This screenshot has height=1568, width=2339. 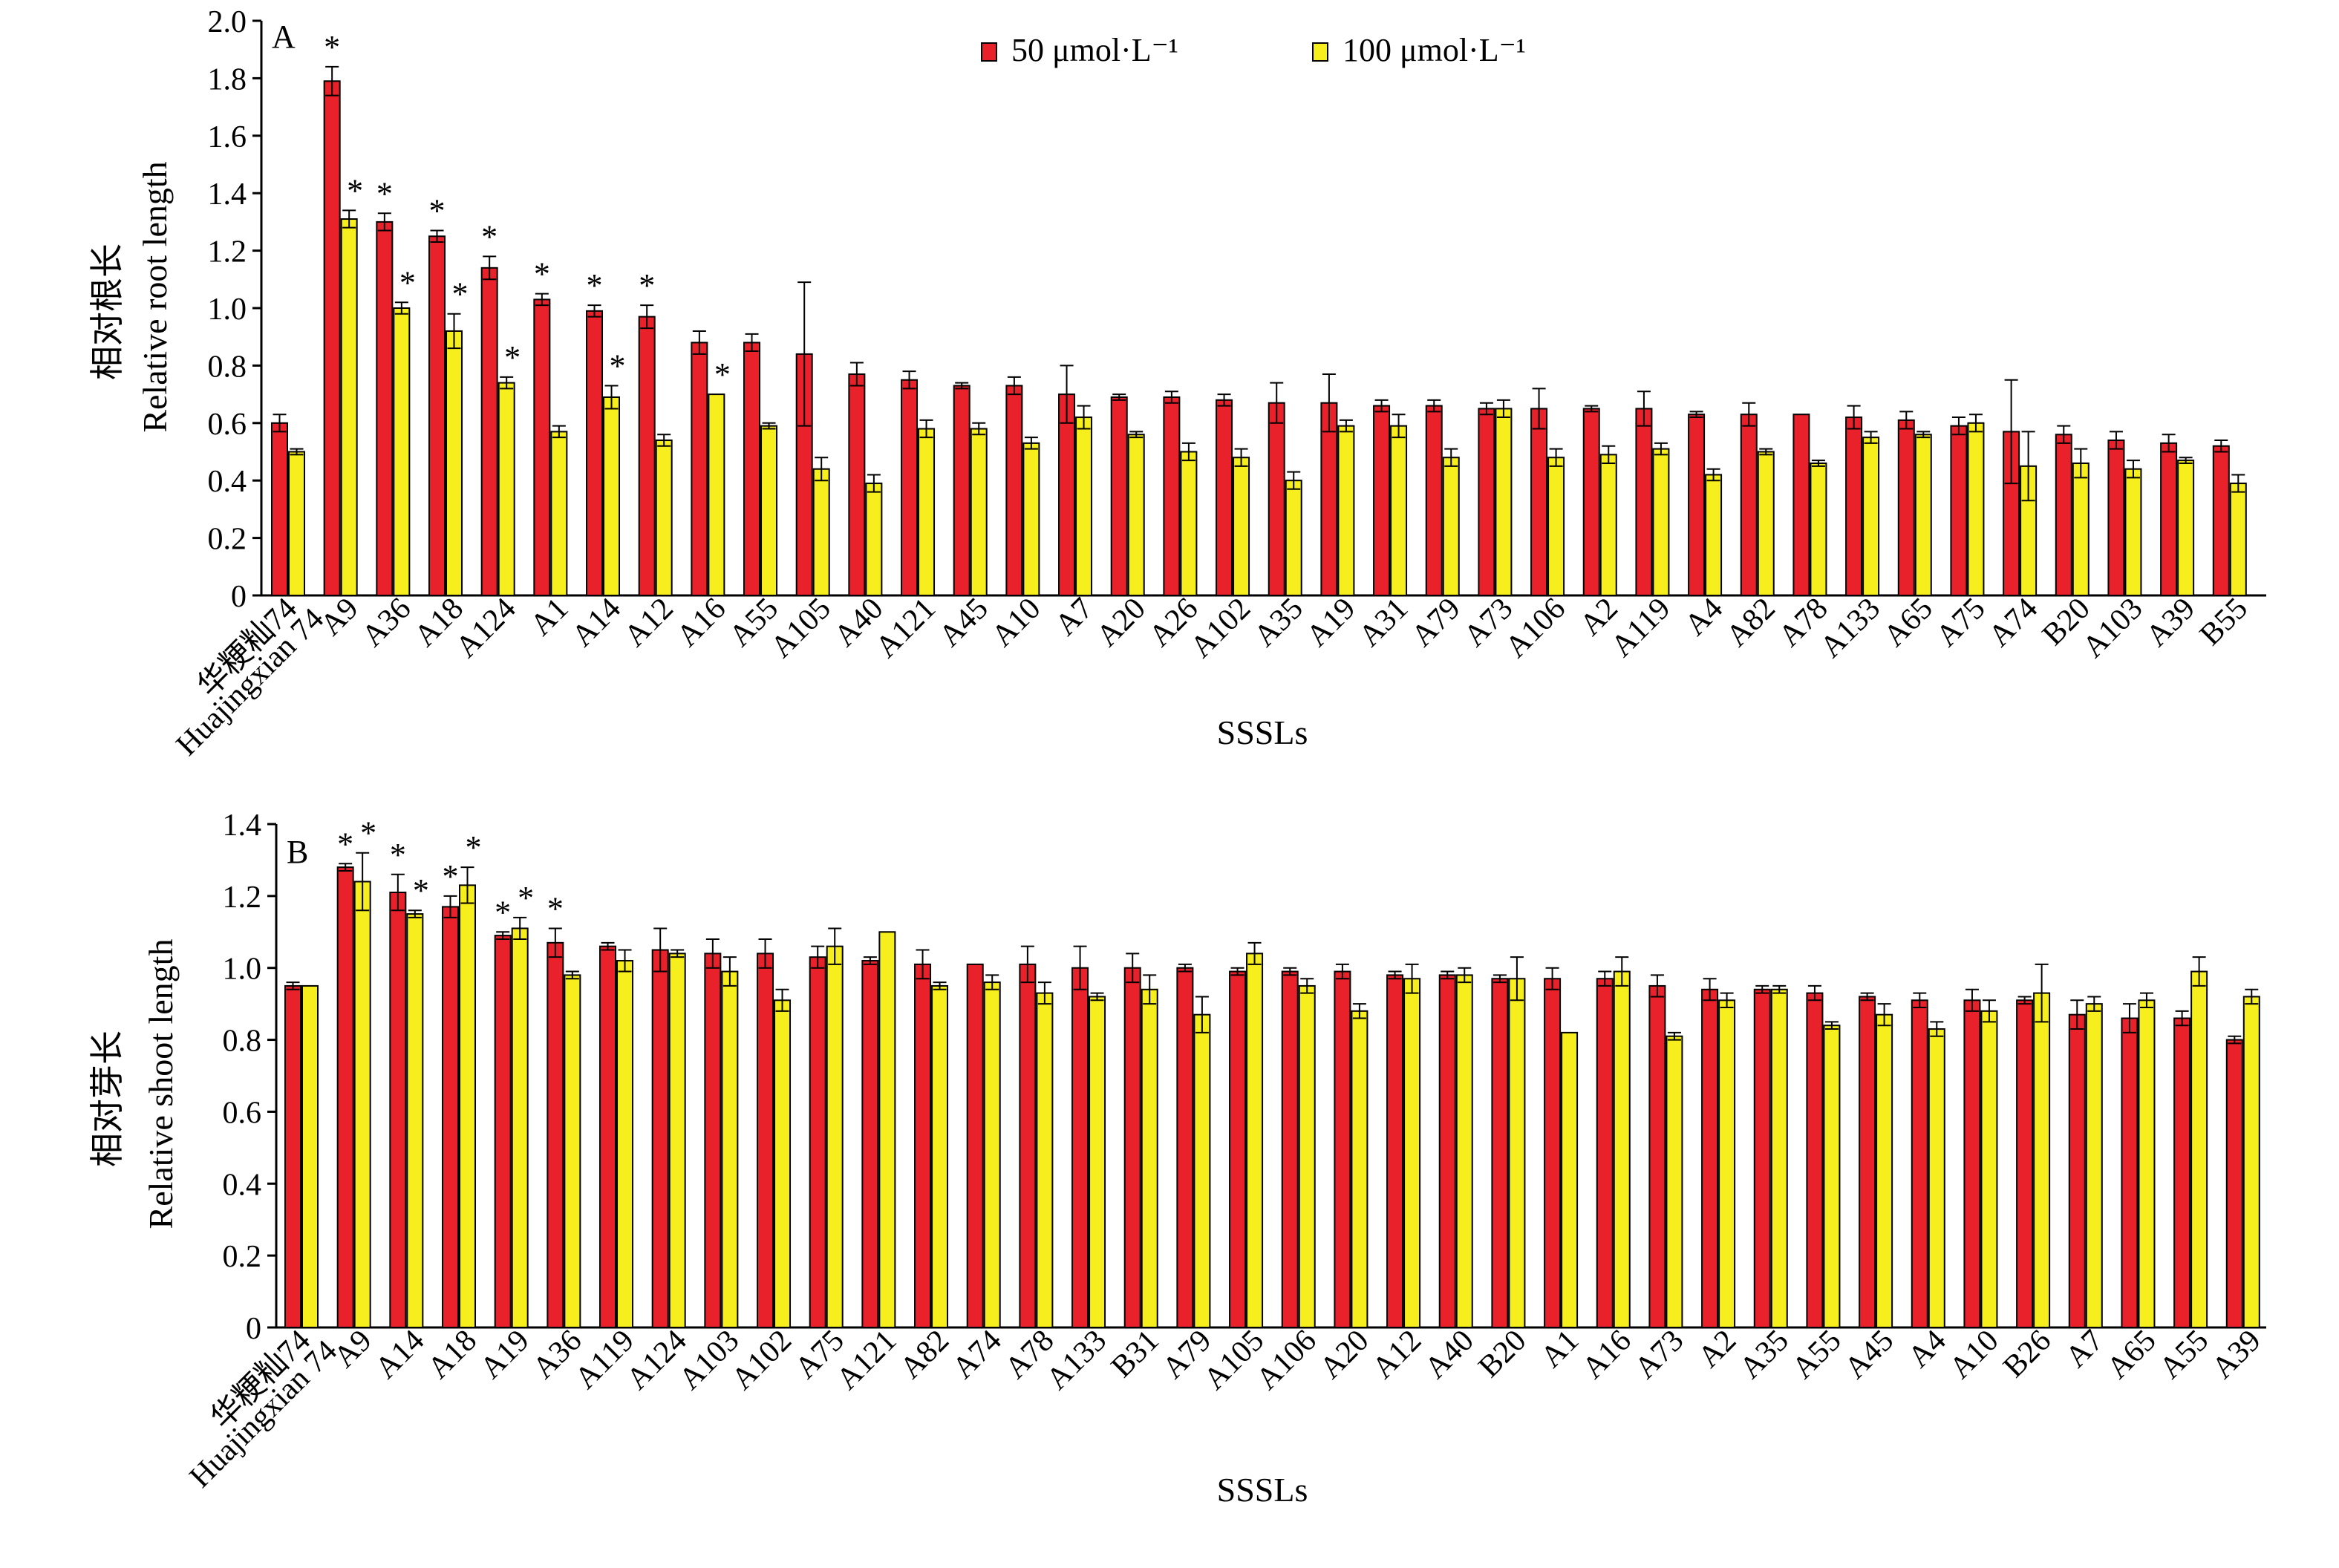 I want to click on legend-label-100: 100 μmol·L⁻¹, so click(x=1434, y=50).